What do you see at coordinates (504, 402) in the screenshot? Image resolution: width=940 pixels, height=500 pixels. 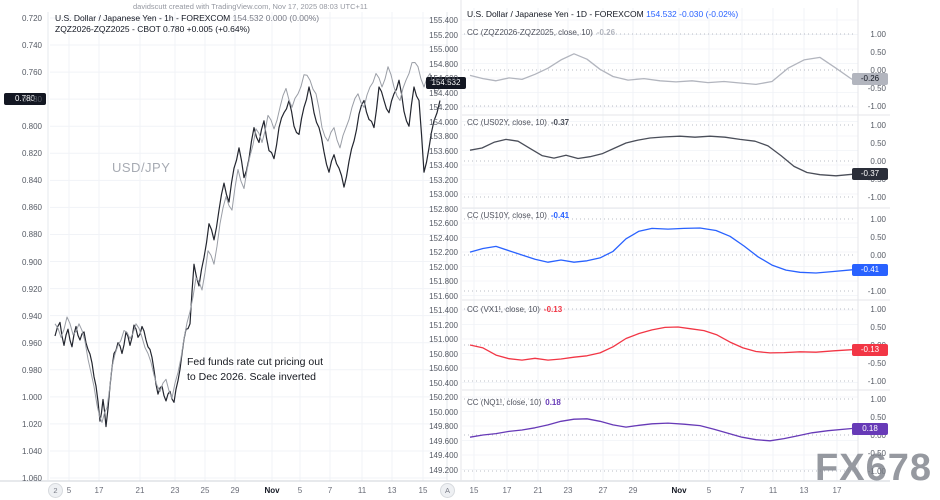 I see `cc-pane-title: CC (NQ1!, close, 10)` at bounding box center [504, 402].